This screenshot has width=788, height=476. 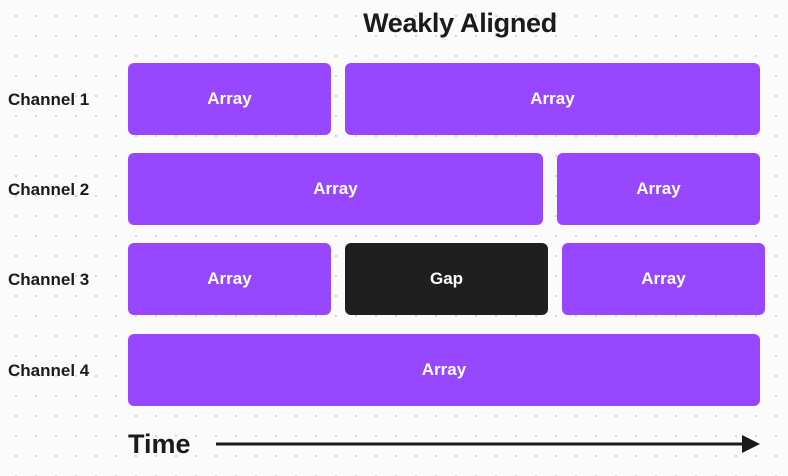 I want to click on channel-3-array-block-2: Array, so click(x=663, y=279).